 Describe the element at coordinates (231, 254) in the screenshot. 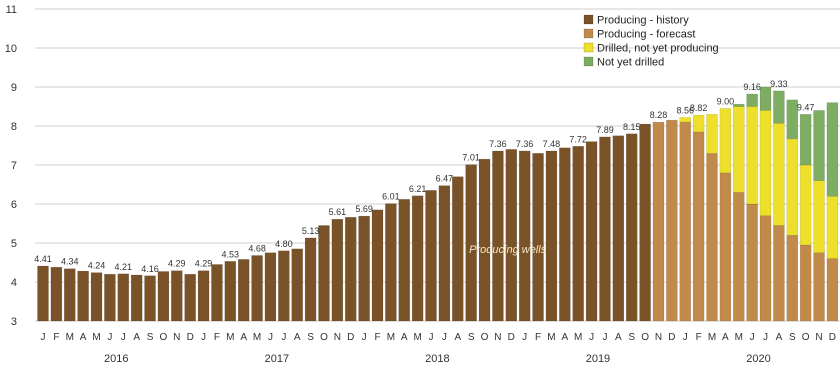

I see `data-label: 4.53` at that location.